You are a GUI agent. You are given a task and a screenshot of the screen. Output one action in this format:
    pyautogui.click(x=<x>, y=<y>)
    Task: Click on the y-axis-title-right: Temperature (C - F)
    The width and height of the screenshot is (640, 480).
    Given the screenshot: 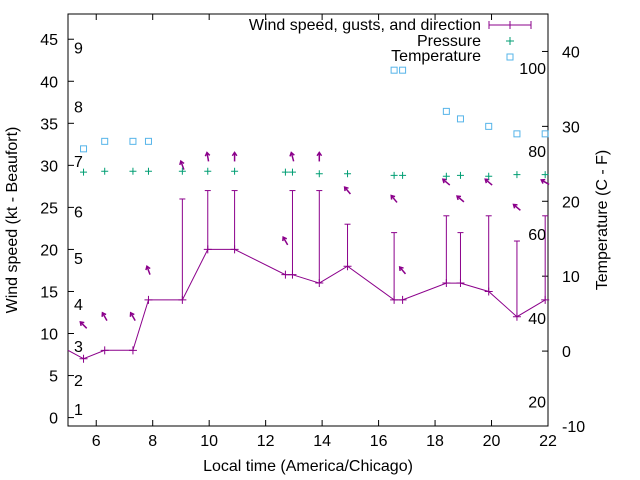 What is the action you would take?
    pyautogui.click(x=602, y=220)
    